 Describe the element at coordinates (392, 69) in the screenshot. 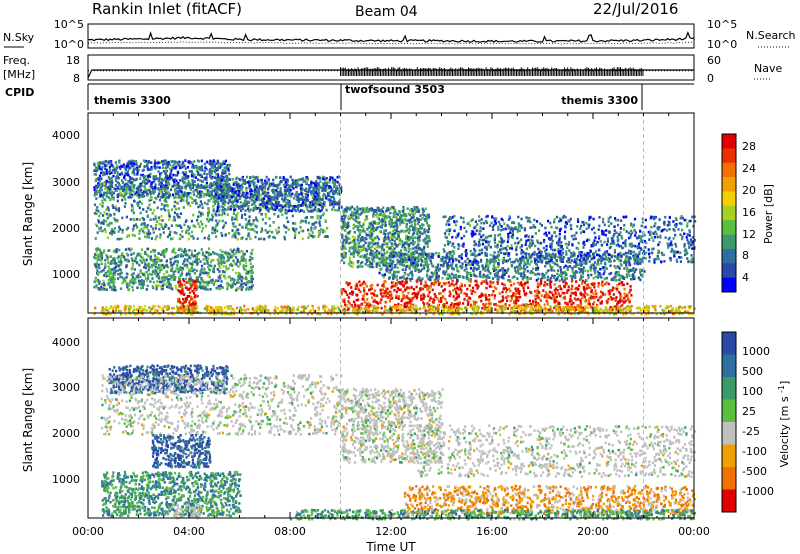

I see `freq-nave-panel: Freq. [MHz] 18 8 60 0 Nave` at that location.